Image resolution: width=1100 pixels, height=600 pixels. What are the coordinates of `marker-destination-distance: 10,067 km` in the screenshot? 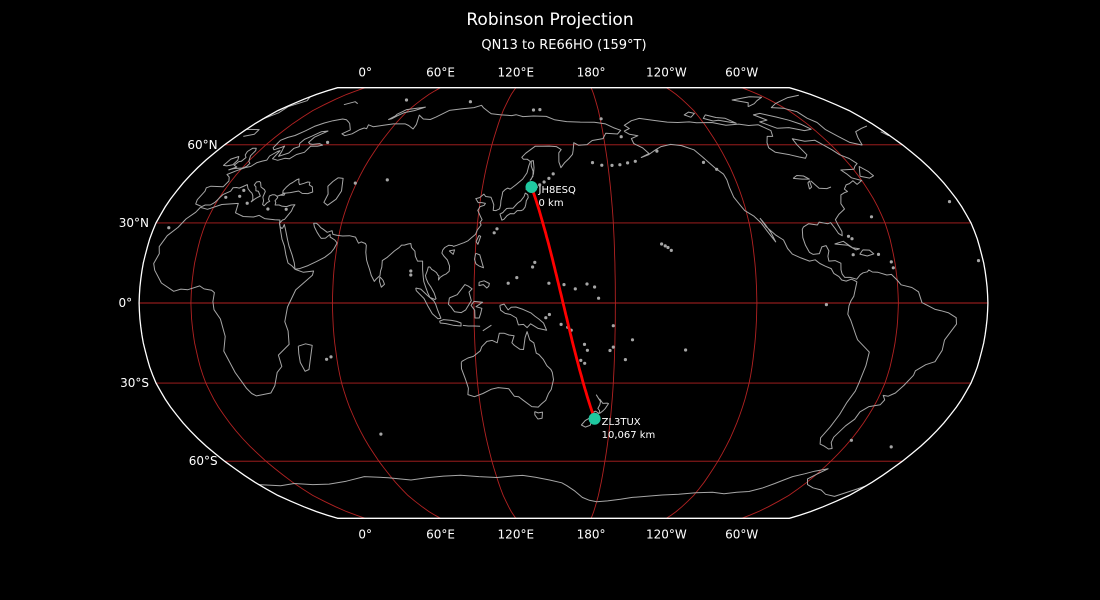 It's located at (629, 435).